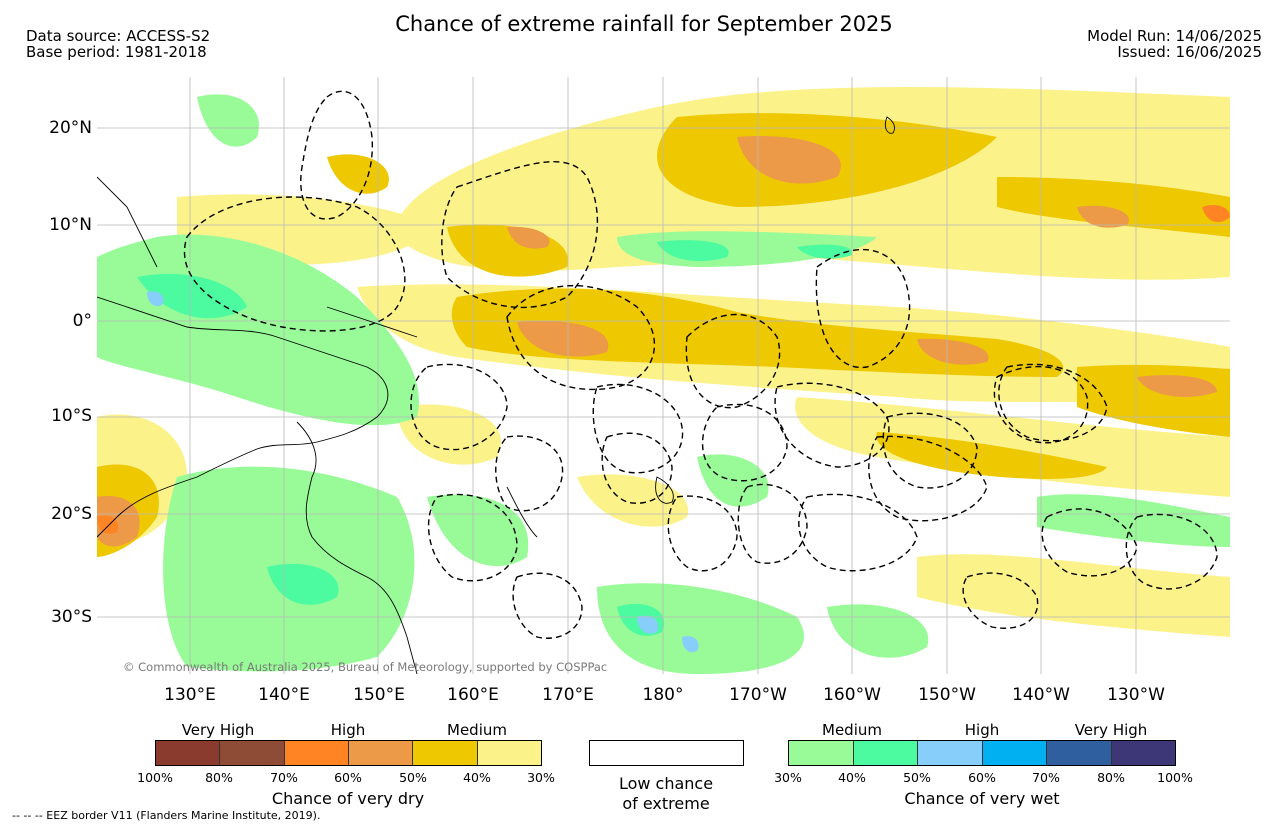 This screenshot has width=1288, height=827. I want to click on wet-tick: 60%, so click(982, 777).